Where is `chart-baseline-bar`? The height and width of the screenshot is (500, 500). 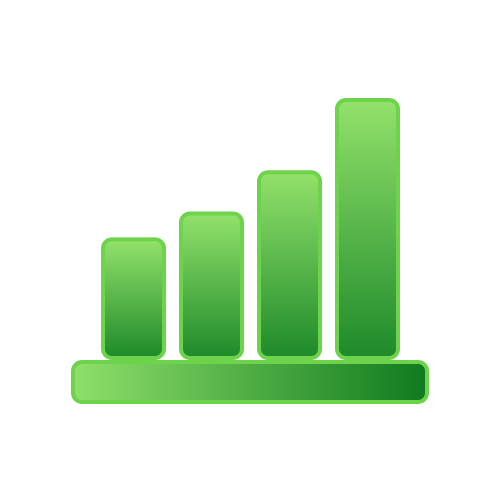
chart-baseline-bar is located at coordinates (250, 382).